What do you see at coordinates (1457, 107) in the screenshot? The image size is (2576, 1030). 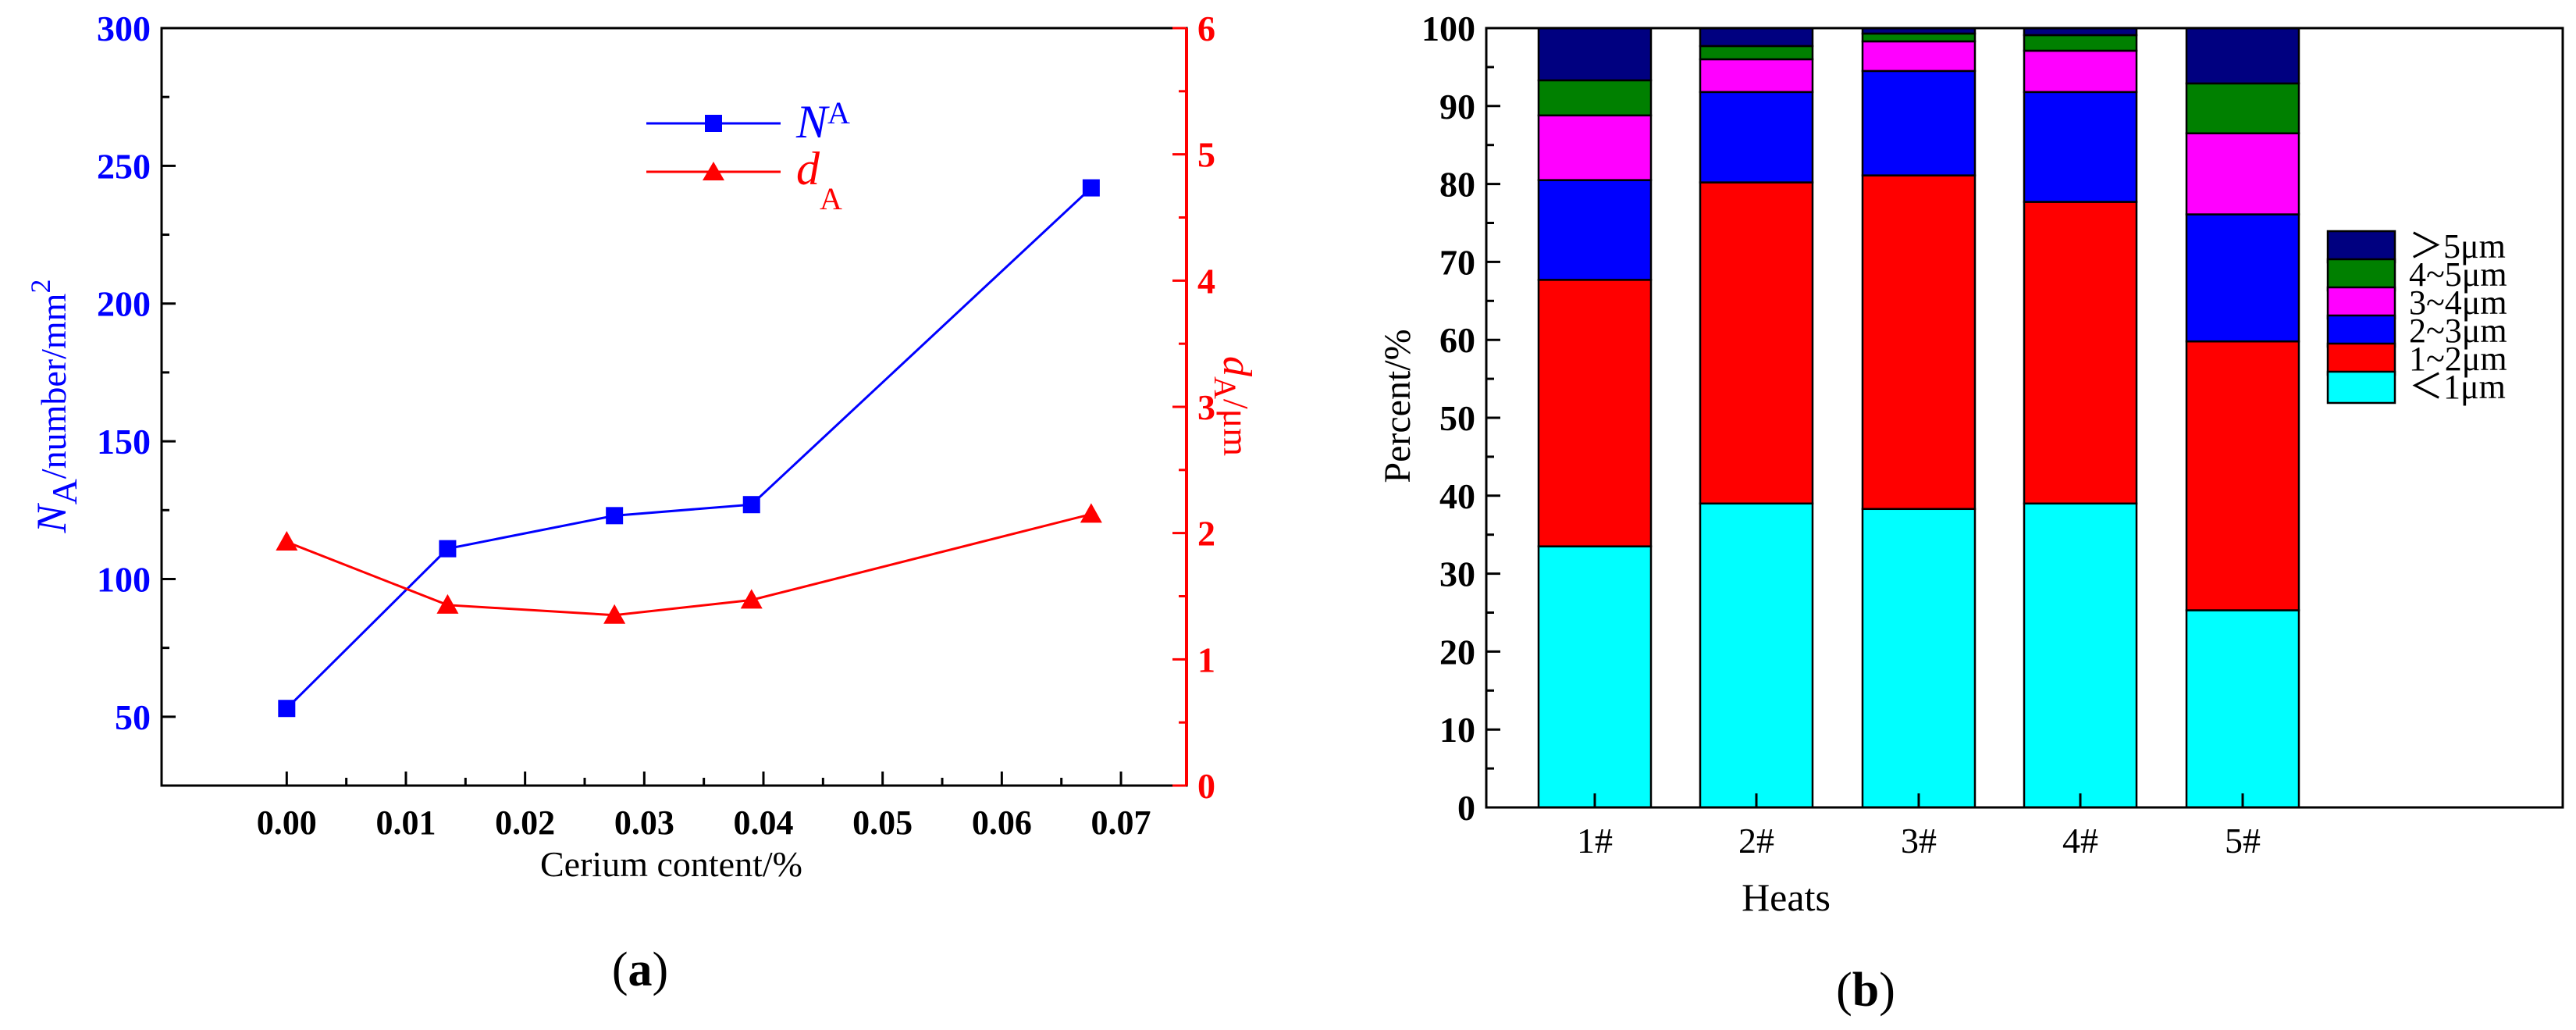 I see `y-tick-label-b-9: 90` at bounding box center [1457, 107].